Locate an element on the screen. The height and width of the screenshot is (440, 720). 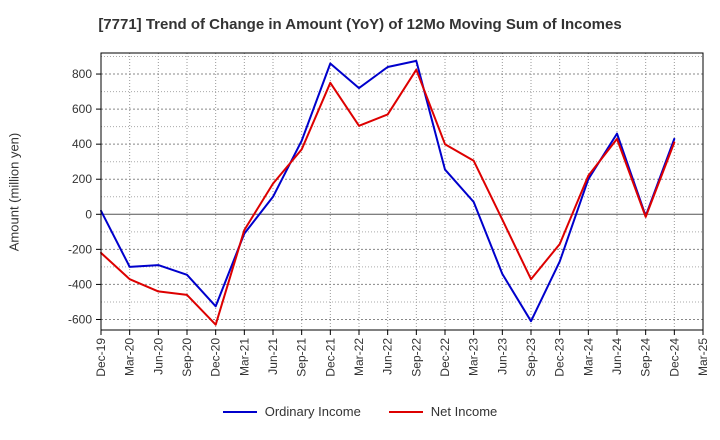
x-tick-label: Jun-24 is located at coordinates (617, 356).